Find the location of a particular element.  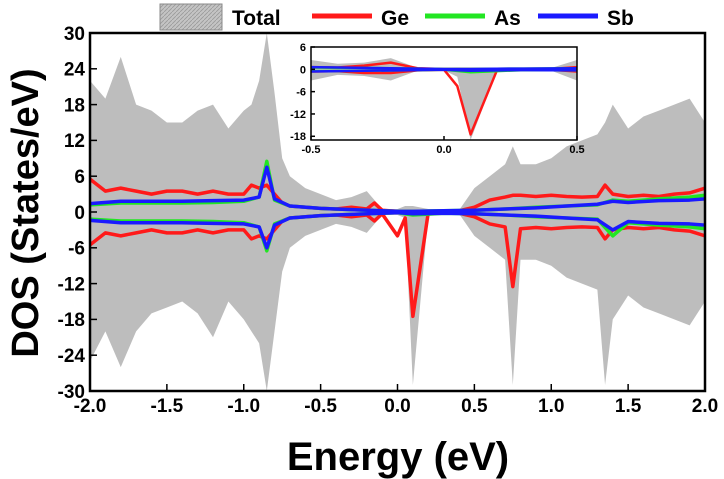

inset-y-ticks: 6 0 -6 -12 -18 is located at coordinates (302, 92).